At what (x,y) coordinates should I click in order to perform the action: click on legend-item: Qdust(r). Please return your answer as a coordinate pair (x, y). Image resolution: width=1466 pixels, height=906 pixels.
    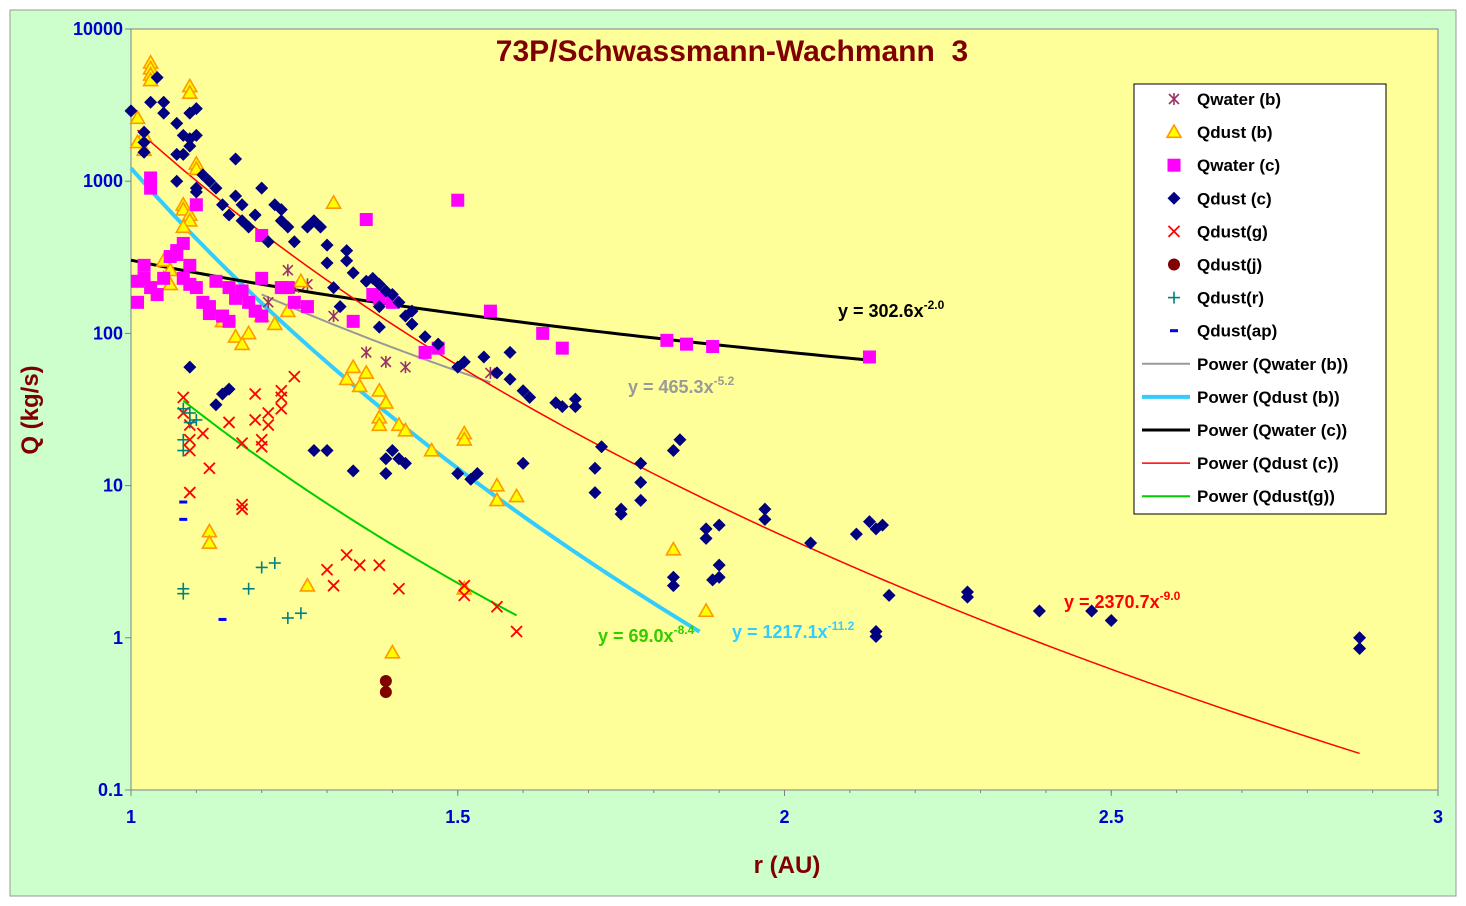
    Looking at the image, I should click on (1216, 298).